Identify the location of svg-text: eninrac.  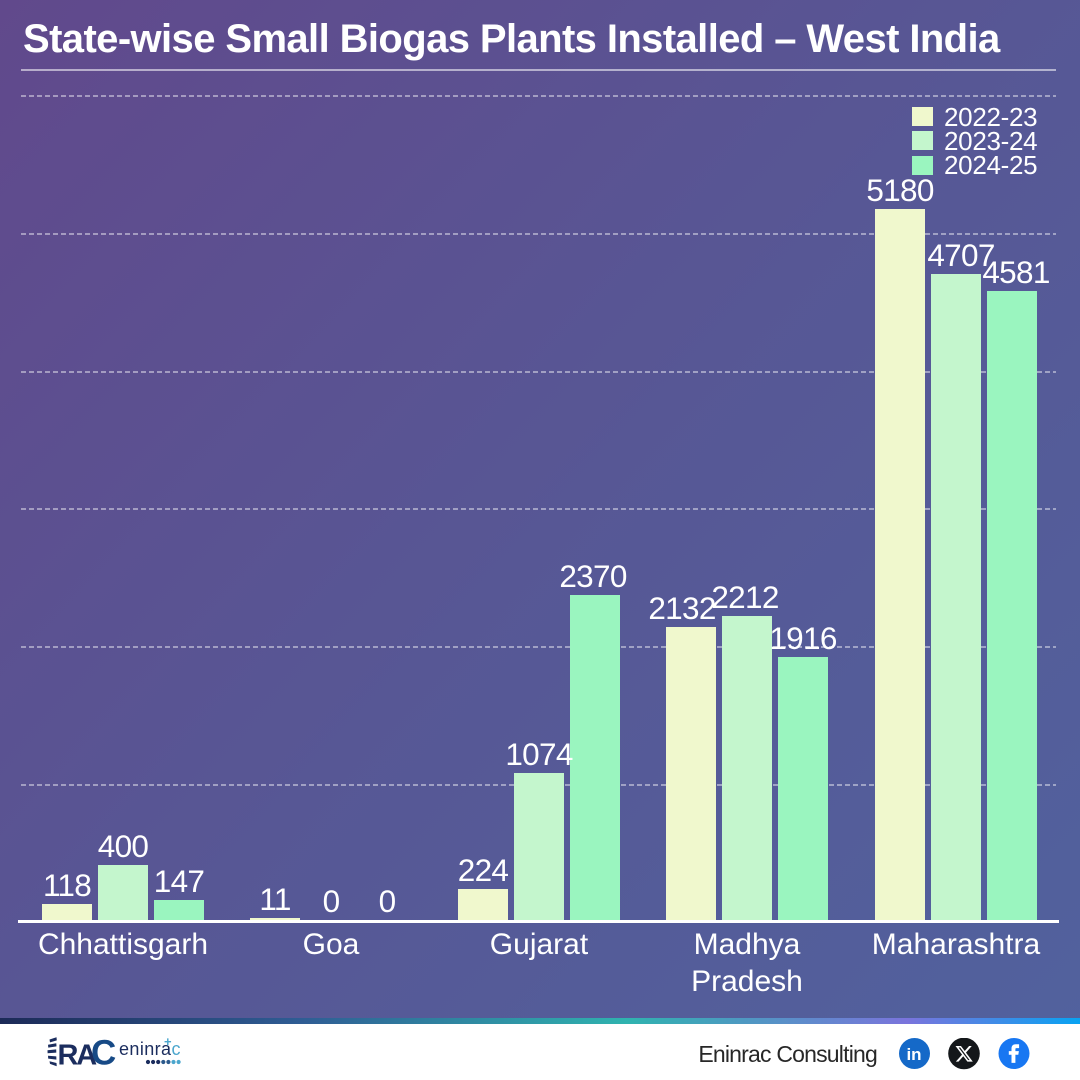
(150, 1049).